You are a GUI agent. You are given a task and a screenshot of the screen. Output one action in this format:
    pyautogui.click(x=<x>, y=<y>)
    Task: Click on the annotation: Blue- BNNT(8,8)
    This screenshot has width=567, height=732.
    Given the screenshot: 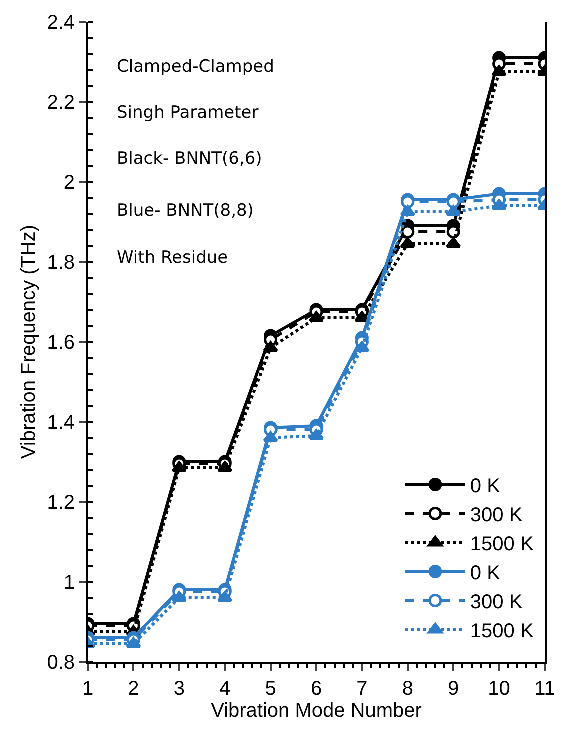 What is the action you would take?
    pyautogui.click(x=185, y=211)
    